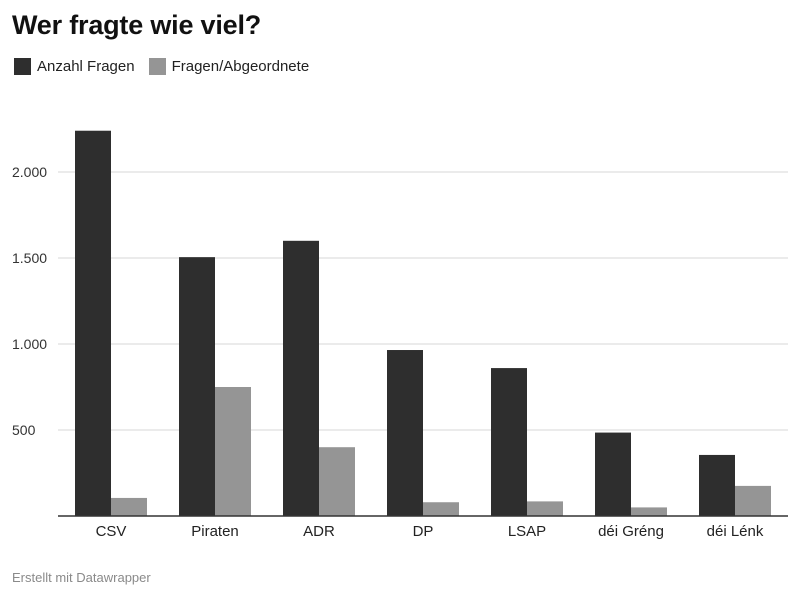 This screenshot has width=800, height=601. What do you see at coordinates (86, 66) in the screenshot?
I see `legend-label-anzahl-fragen: Anzahl Fragen` at bounding box center [86, 66].